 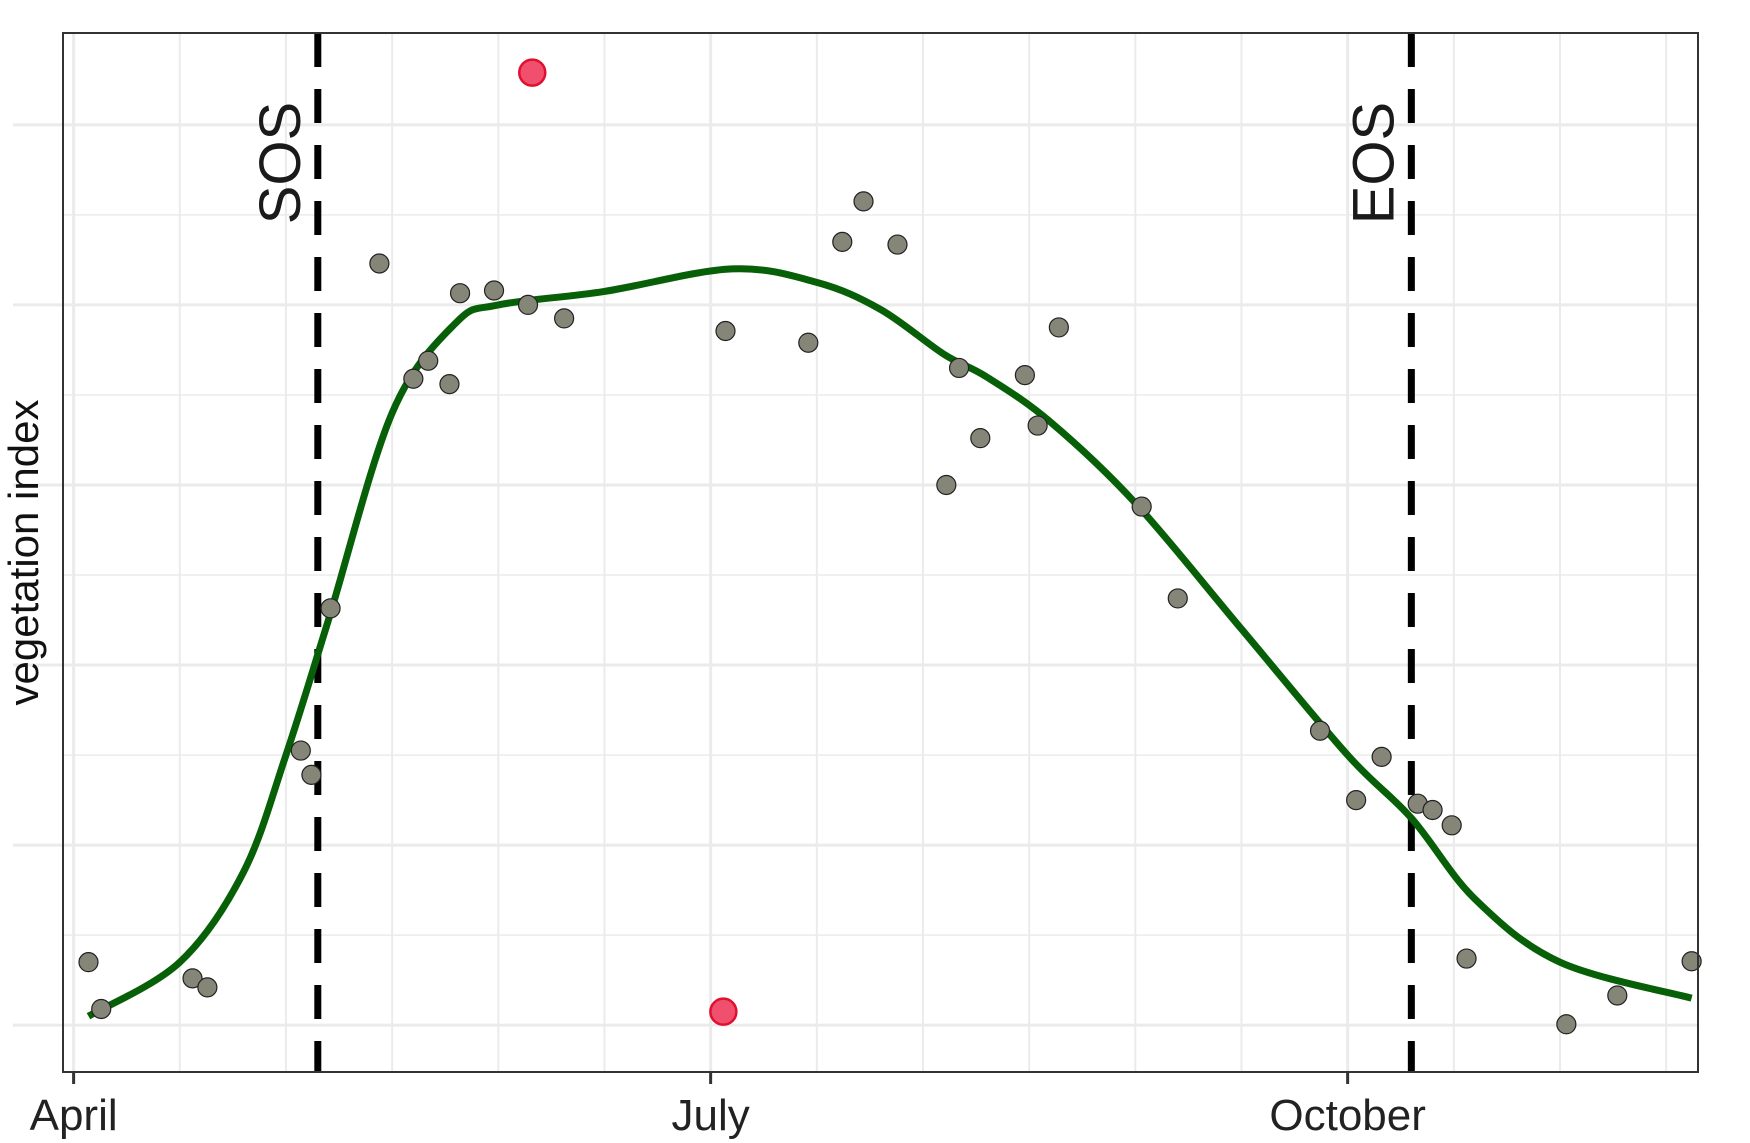 What do you see at coordinates (74, 1115) in the screenshot?
I see `x-tick-label: April` at bounding box center [74, 1115].